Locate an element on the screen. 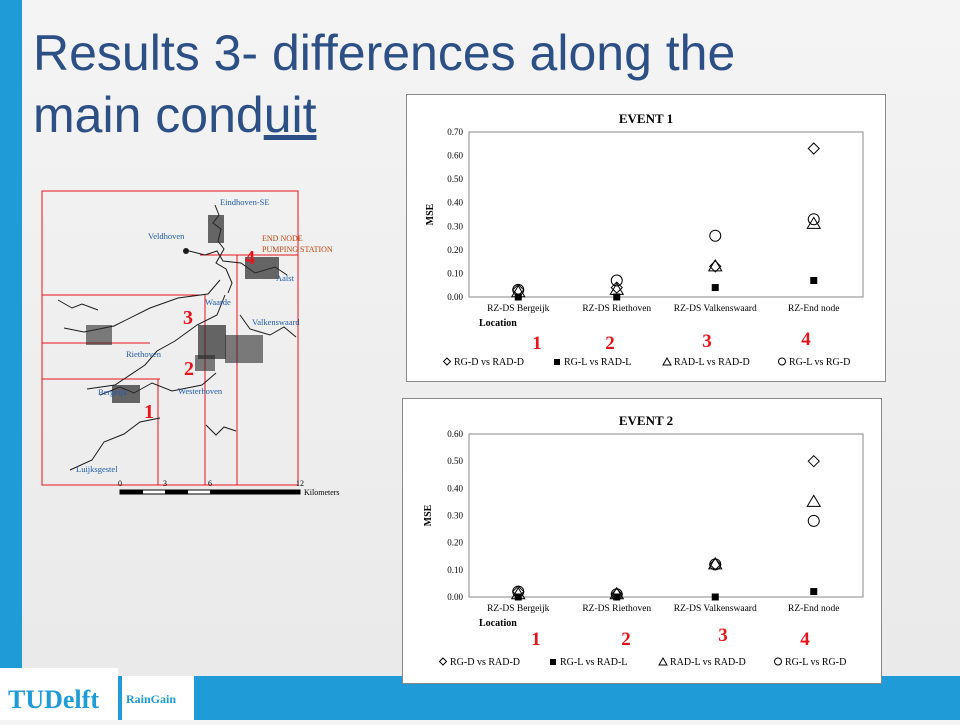 This screenshot has height=725, width=960. tudelft-logo-mark: TUDelft is located at coordinates (53, 699).